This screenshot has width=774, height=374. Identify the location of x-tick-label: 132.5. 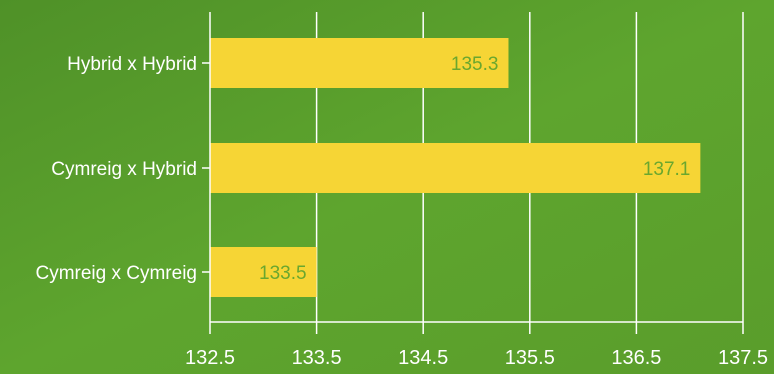
(210, 358).